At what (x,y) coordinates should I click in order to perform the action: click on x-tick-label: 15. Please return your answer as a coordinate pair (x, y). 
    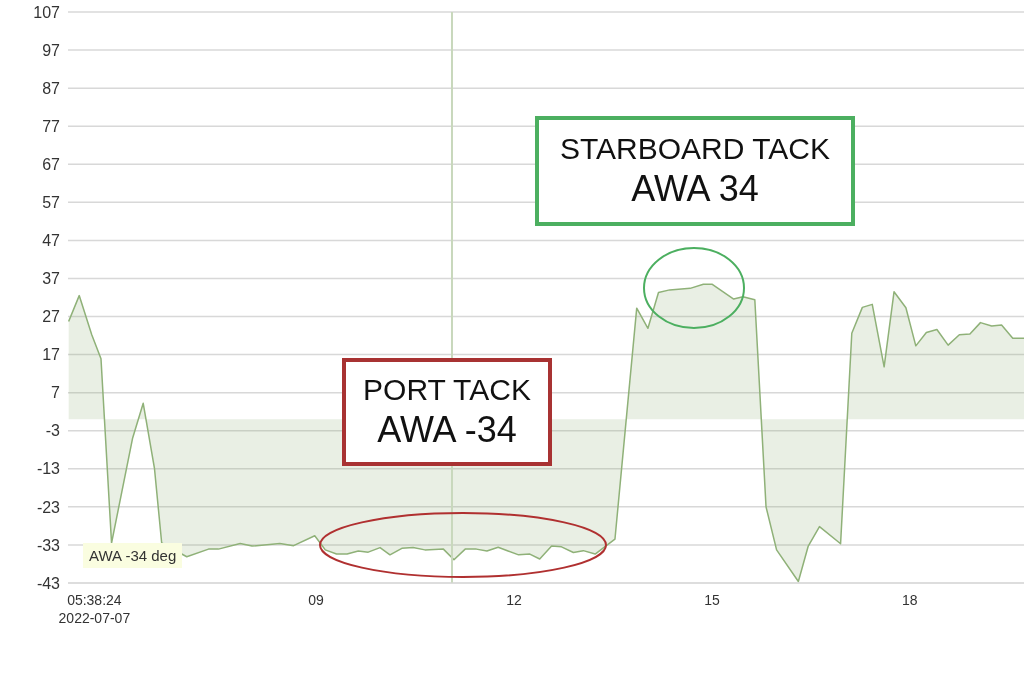
    Looking at the image, I should click on (712, 600).